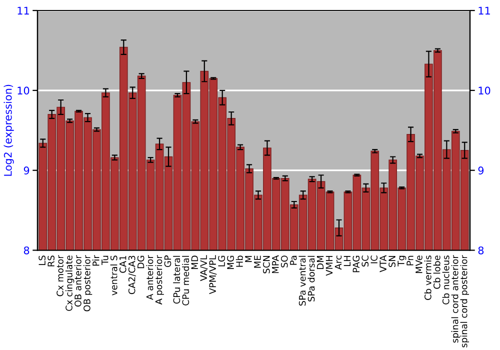 Image resolution: width=500 pixels, height=350 pixels. I want to click on x-tick-label: LS, so click(42, 260).